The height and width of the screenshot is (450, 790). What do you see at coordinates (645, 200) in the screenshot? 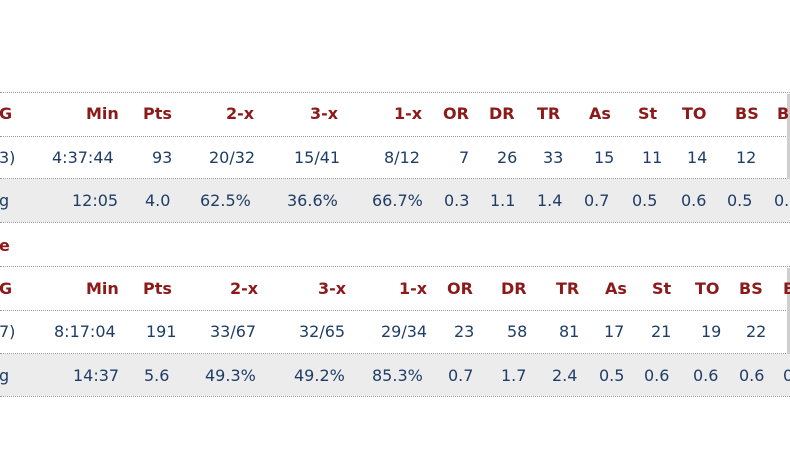
I see `cell-st: 0.5` at bounding box center [645, 200].